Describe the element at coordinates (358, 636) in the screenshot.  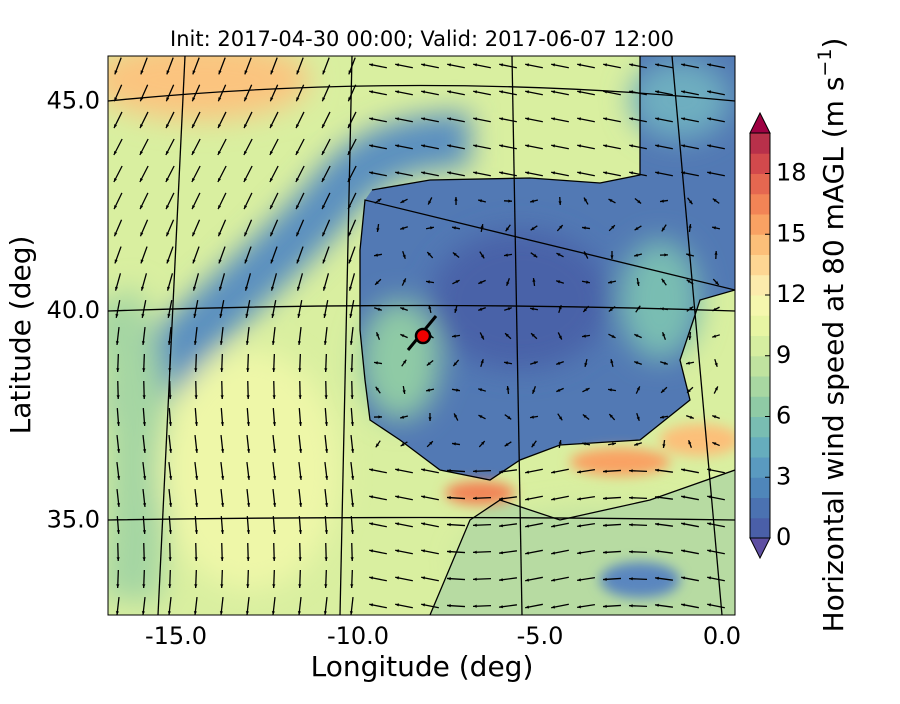
I see `x-tick-label: -10.0` at that location.